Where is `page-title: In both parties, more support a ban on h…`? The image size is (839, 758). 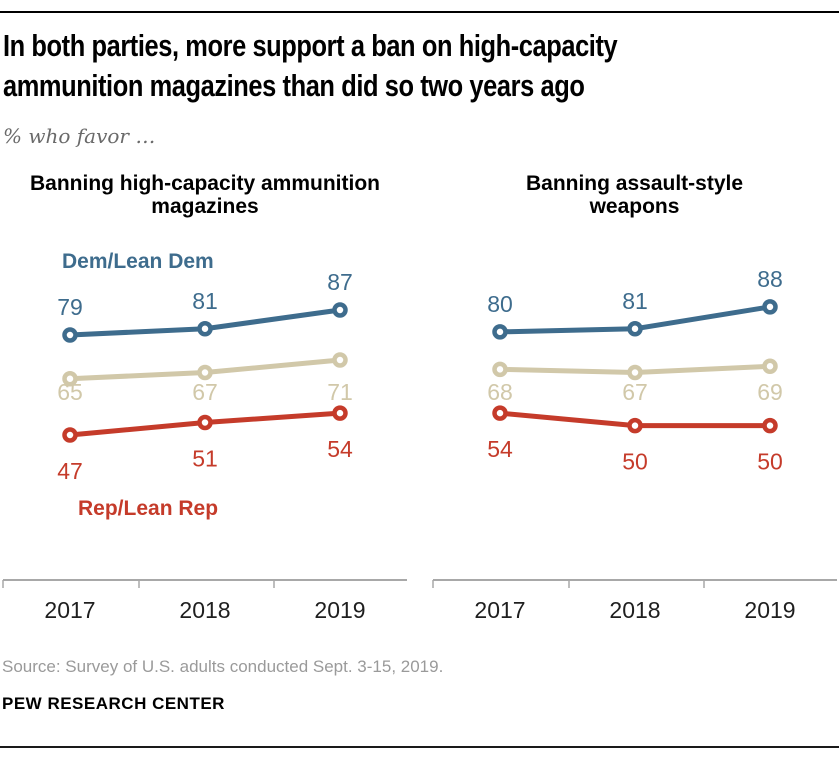 page-title: In both parties, more support a ban on h… is located at coordinates (310, 66).